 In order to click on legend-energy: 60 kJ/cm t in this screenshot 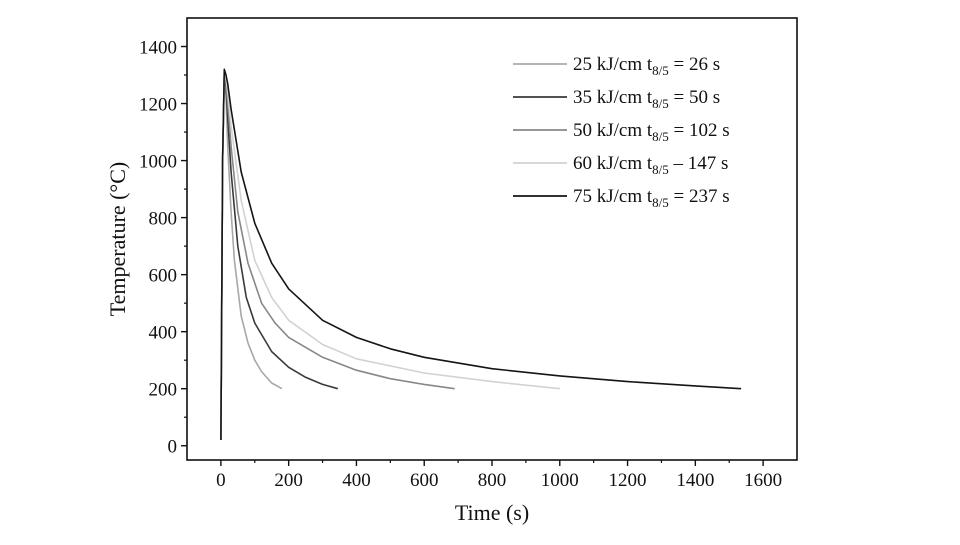, I will do `click(613, 163)`.